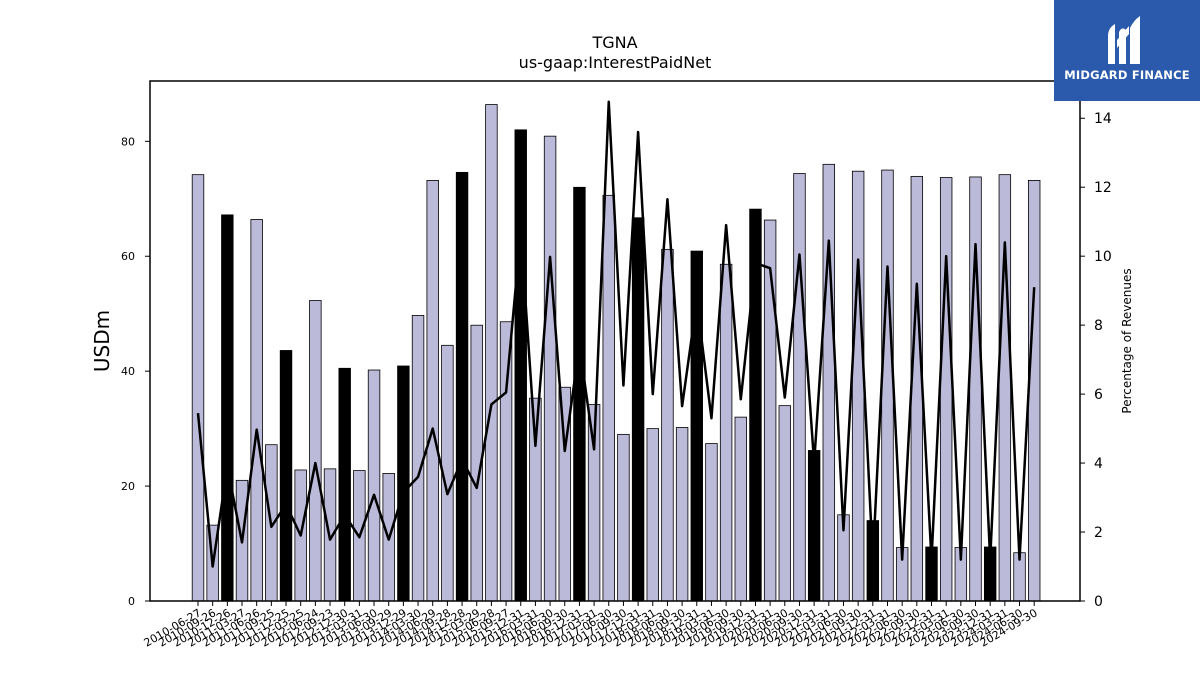  Describe the element at coordinates (1103, 119) in the screenshot. I see `y2-tick-label: 14` at that location.